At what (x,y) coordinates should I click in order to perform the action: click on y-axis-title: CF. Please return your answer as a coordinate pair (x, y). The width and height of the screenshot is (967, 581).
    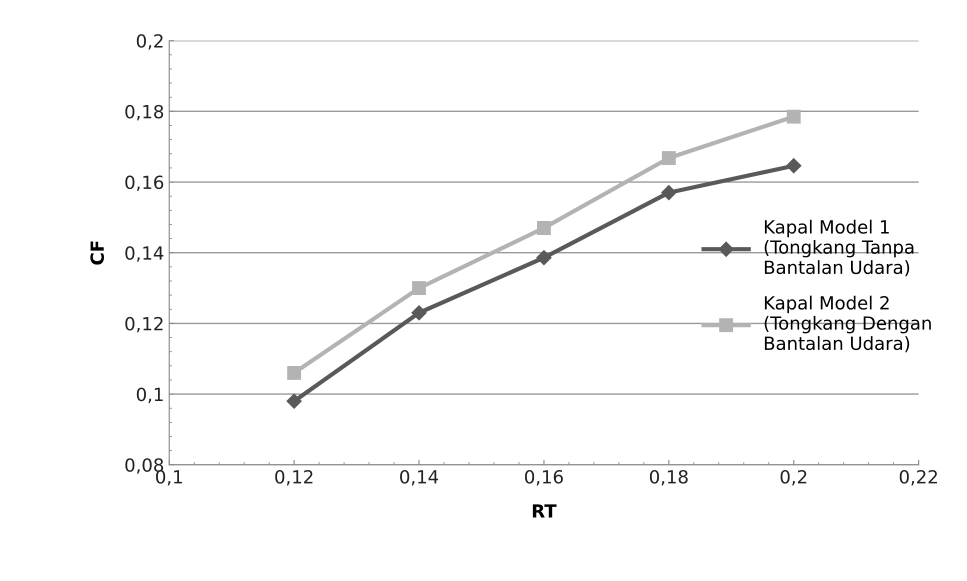
    Looking at the image, I should click on (97, 253).